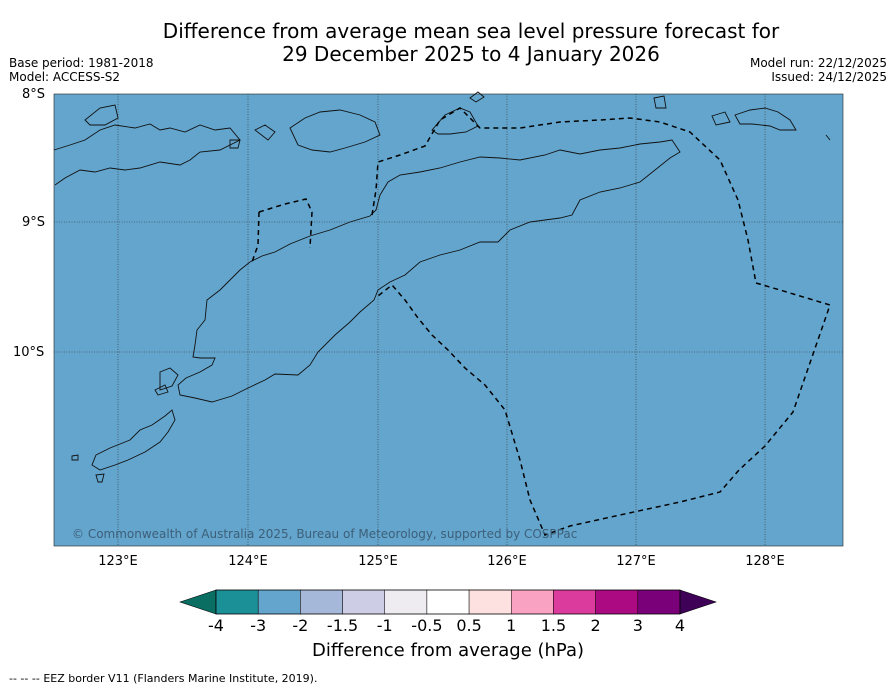 The image size is (896, 690). Describe the element at coordinates (342, 625) in the screenshot. I see `colorbar-tick-label: -1.5` at that location.